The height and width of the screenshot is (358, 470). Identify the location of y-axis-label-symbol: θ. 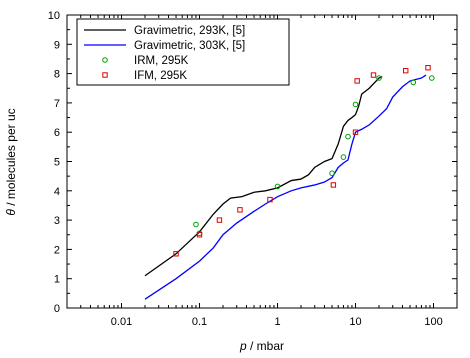
(11, 212).